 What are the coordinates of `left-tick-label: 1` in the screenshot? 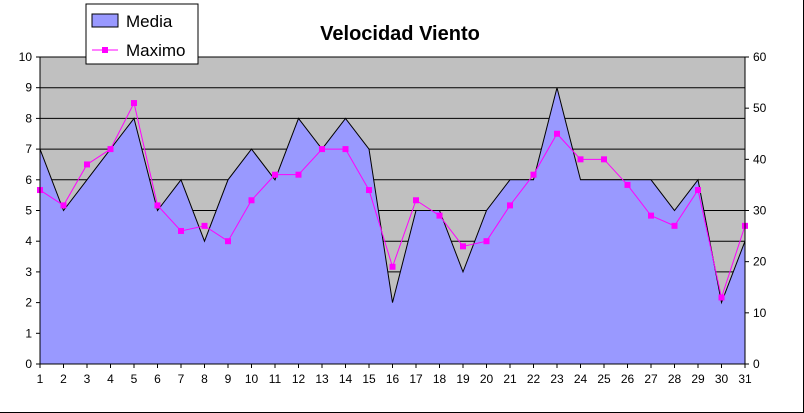 It's located at (28, 333).